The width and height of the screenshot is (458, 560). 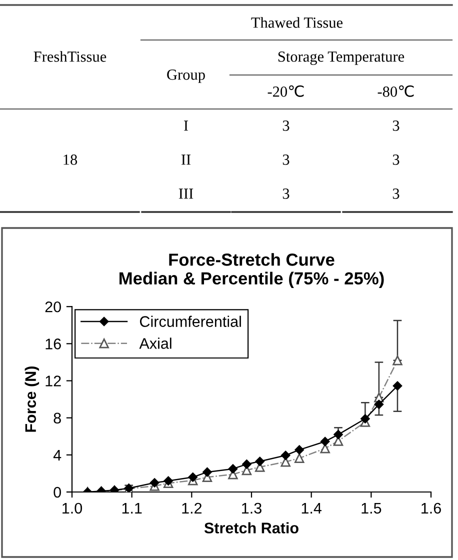 I want to click on x-tick-label: 1.6, so click(x=431, y=508).